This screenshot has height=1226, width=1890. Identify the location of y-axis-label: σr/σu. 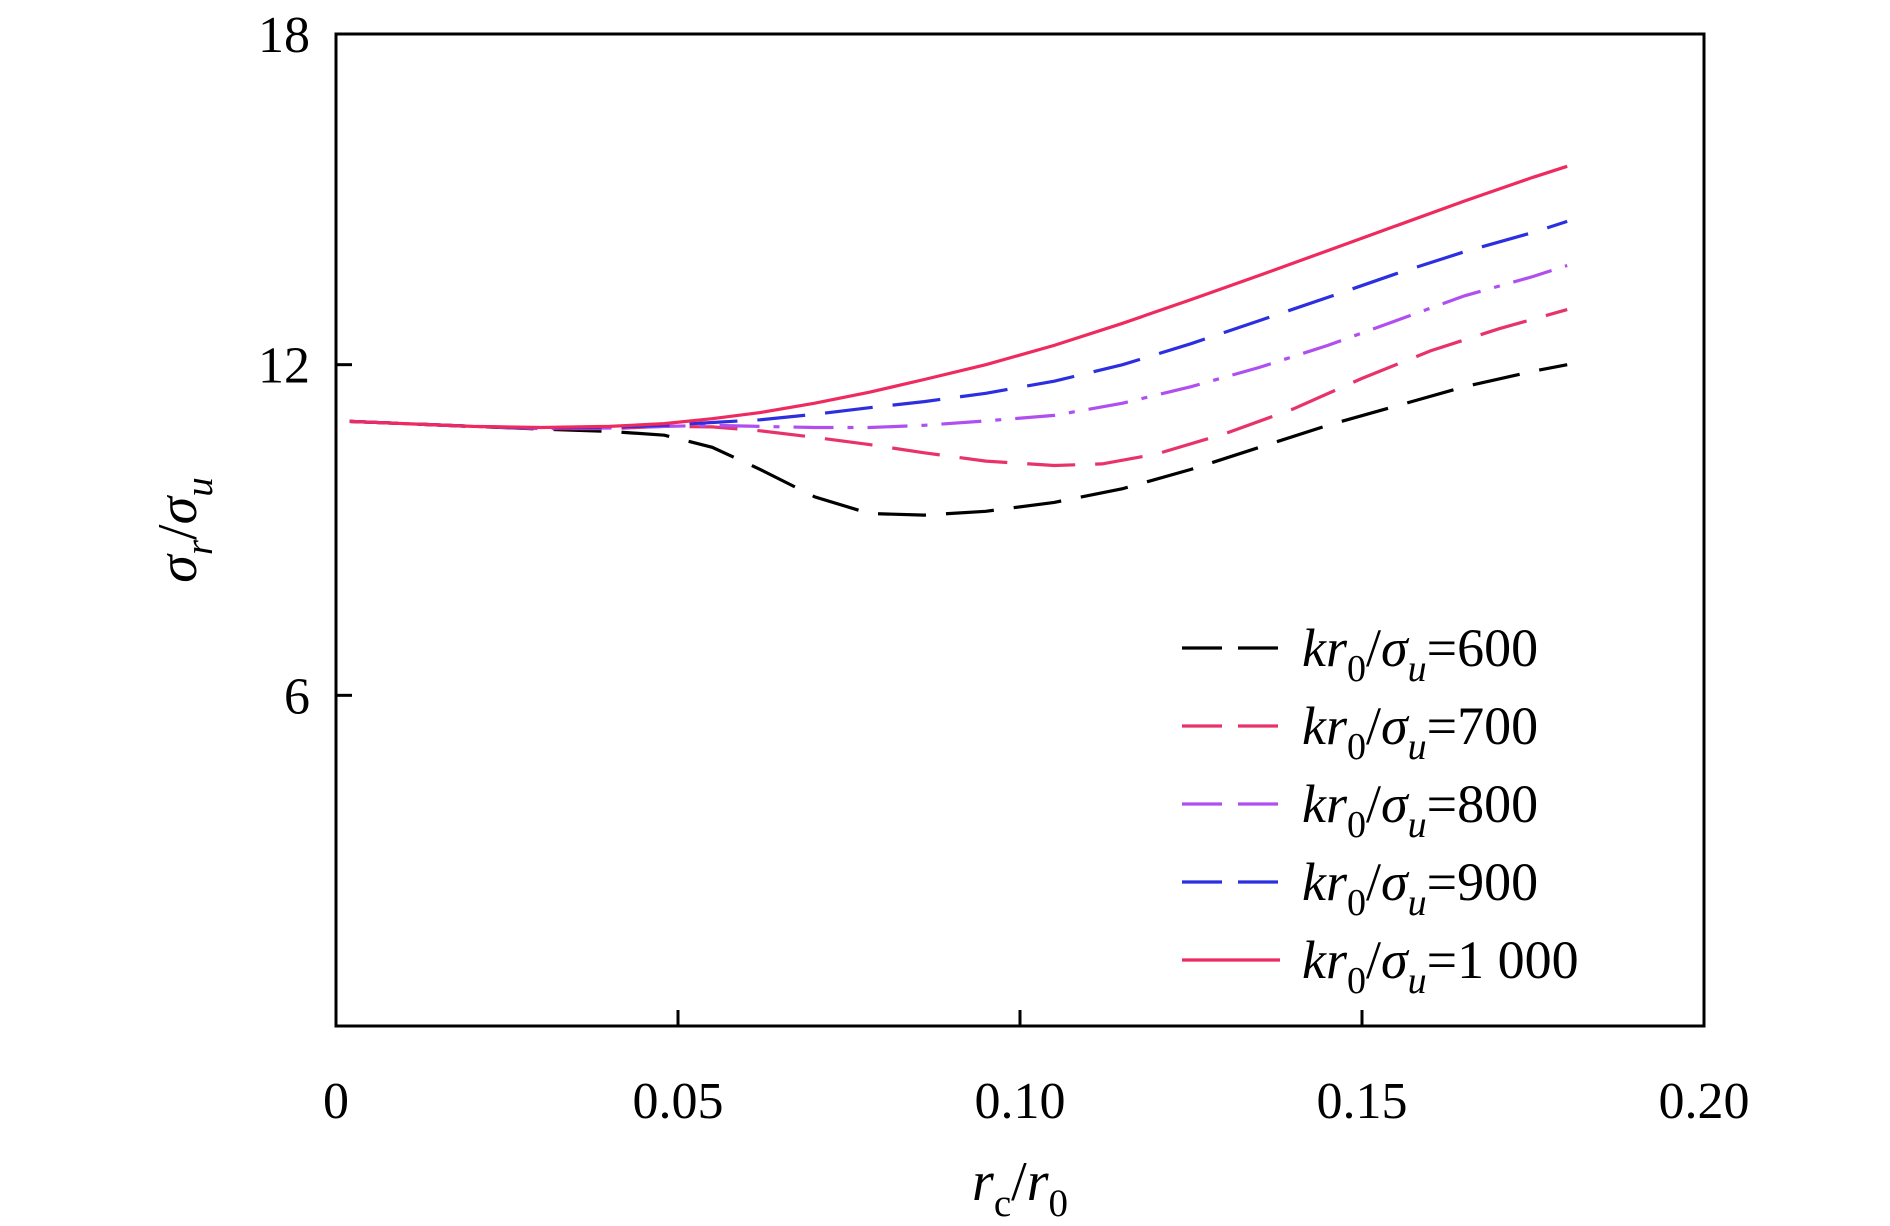
(184, 530).